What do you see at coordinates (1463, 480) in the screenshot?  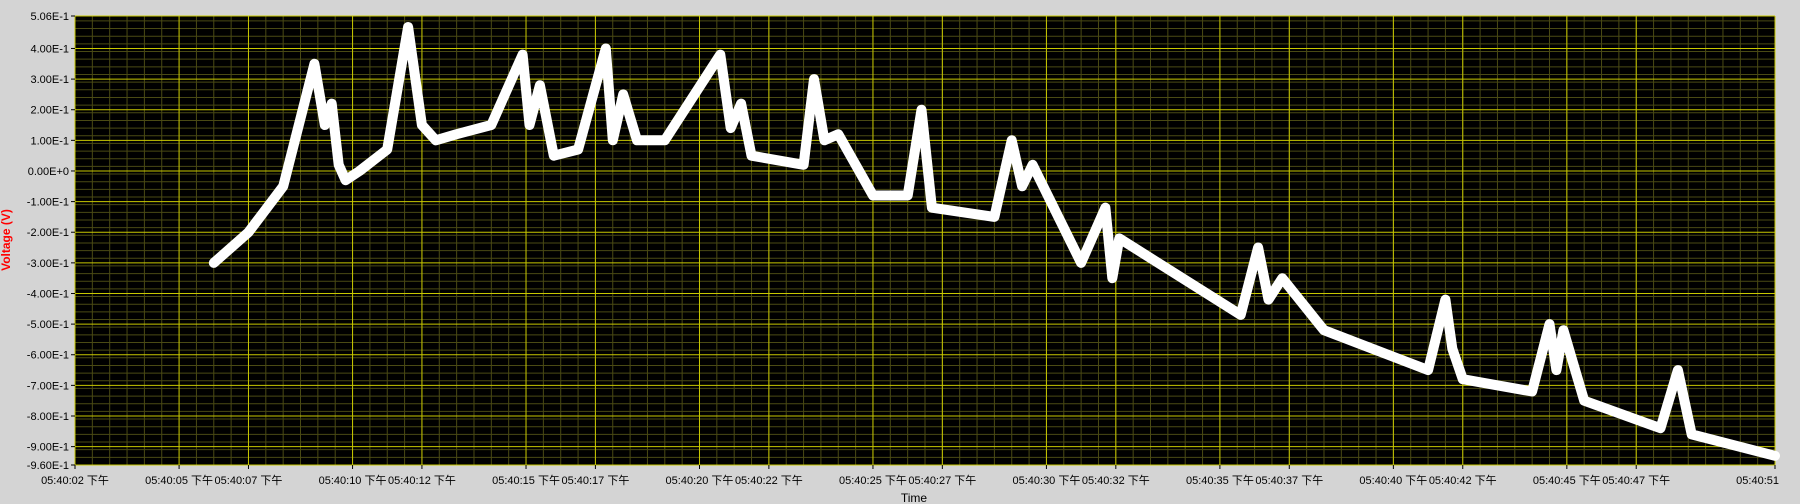 I see `x-tick-label: 05:40:42 下午` at bounding box center [1463, 480].